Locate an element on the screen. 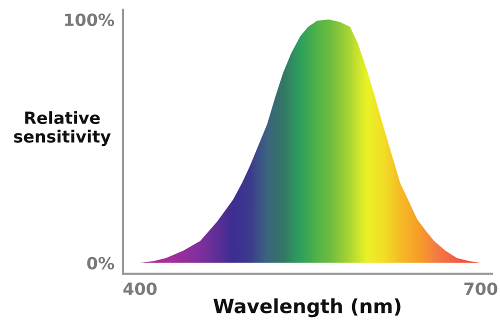 The image size is (500, 326). x-axis-title: Wavelength (nm) is located at coordinates (307, 308).